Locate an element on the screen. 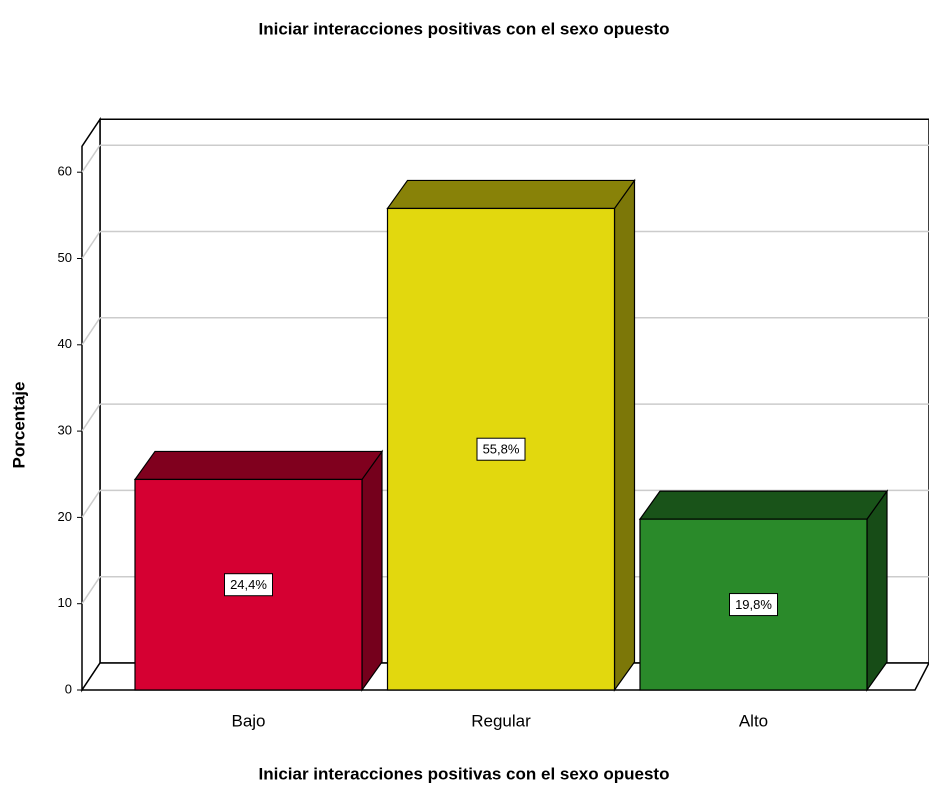  x-tick-label: Bajo is located at coordinates (248, 720).